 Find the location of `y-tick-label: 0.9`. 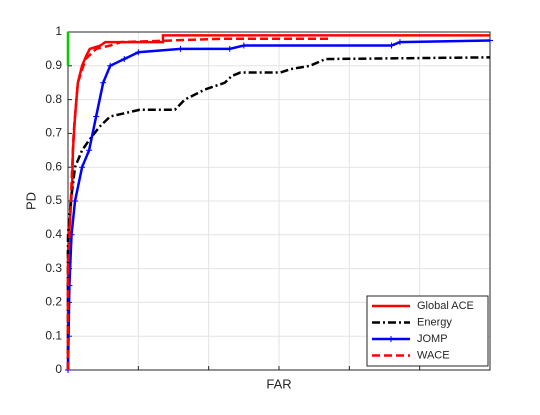

y-tick-label: 0.9 is located at coordinates (53, 65).